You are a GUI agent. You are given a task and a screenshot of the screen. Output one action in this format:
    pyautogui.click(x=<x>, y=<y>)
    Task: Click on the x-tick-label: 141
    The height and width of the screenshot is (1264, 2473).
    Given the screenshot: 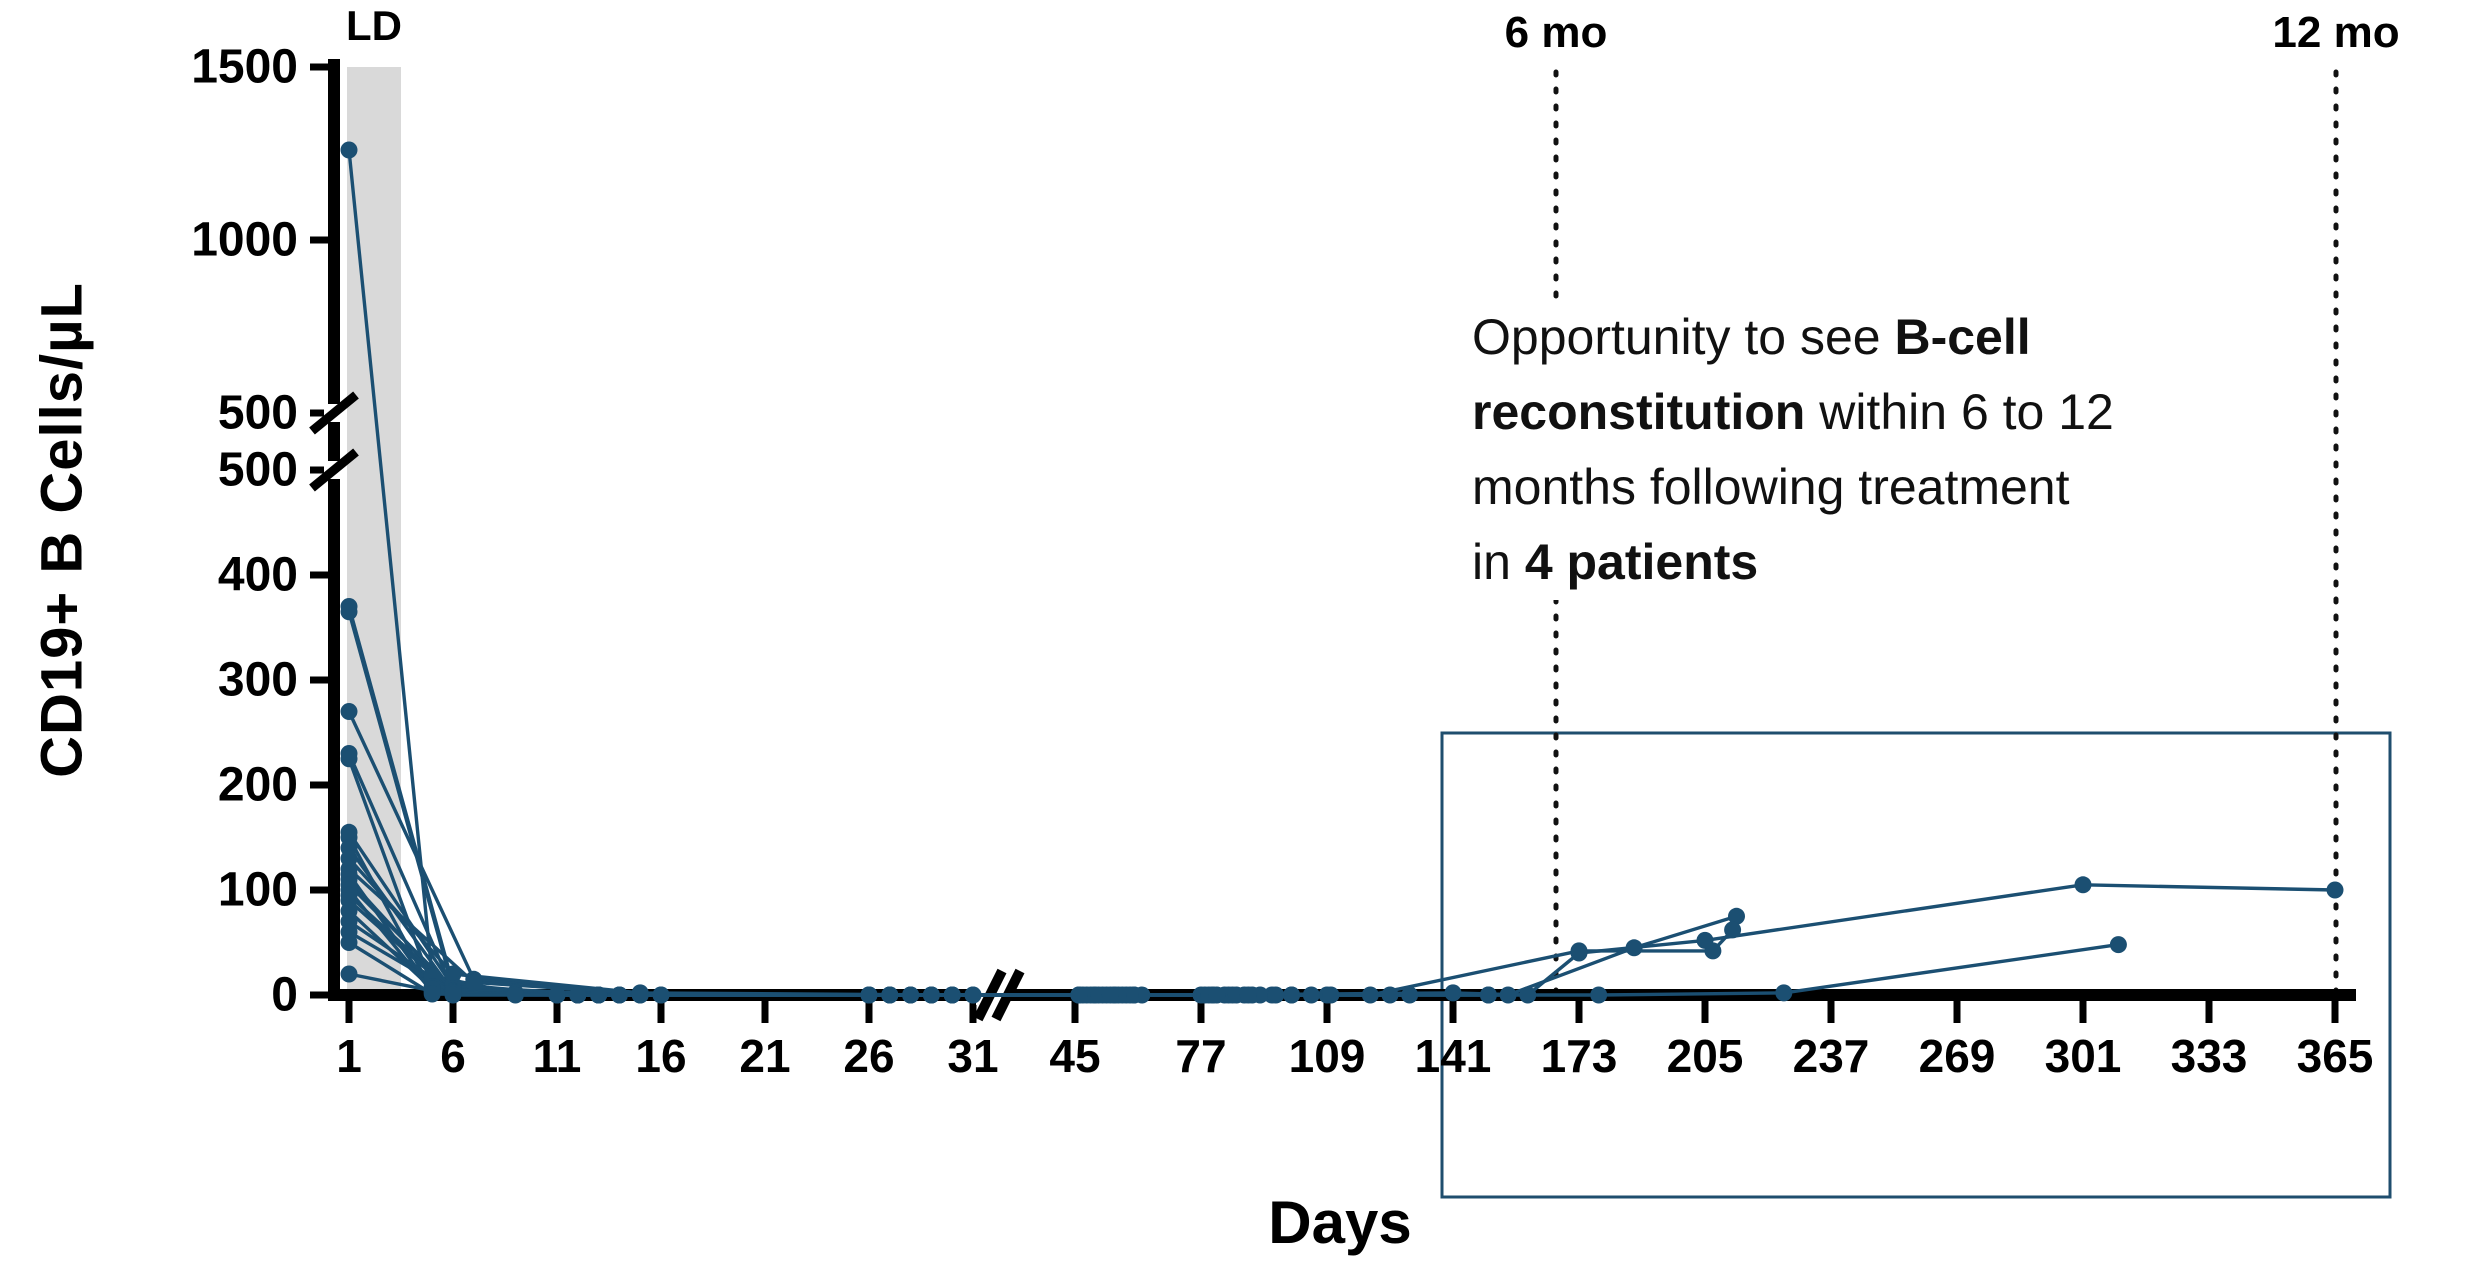 What is the action you would take?
    pyautogui.click(x=1453, y=1056)
    